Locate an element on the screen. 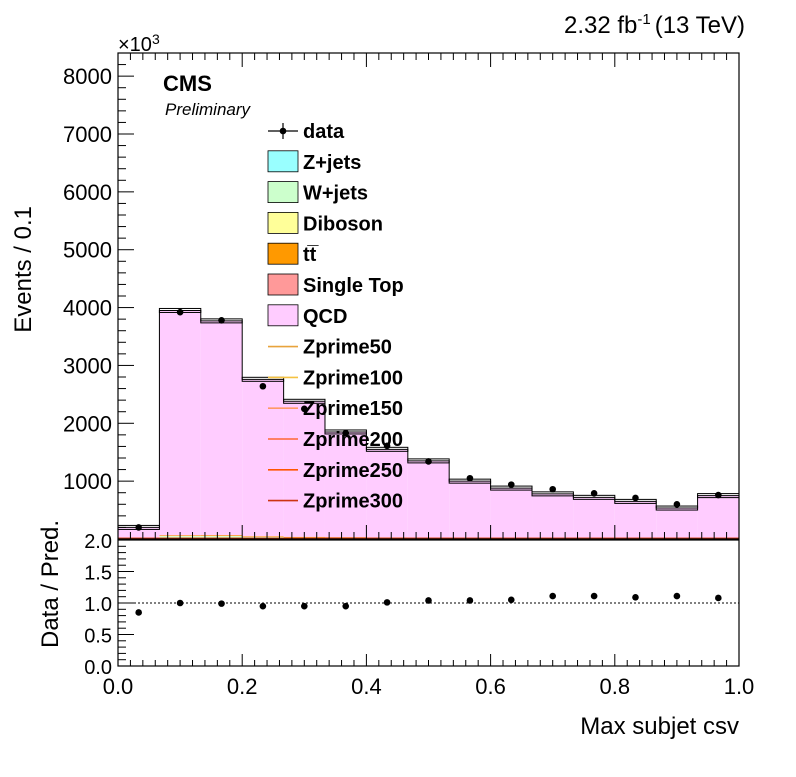 The width and height of the screenshot is (796, 777). ratio-points is located at coordinates (428, 604).